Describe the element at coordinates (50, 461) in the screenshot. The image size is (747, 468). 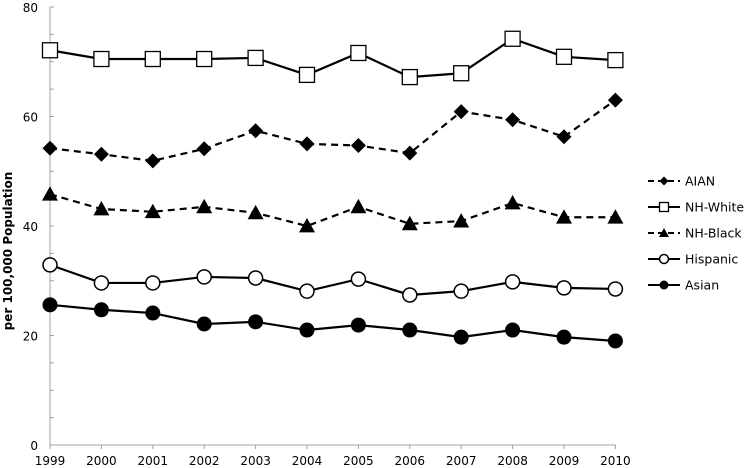
I see `x-tick-label: 1999` at that location.